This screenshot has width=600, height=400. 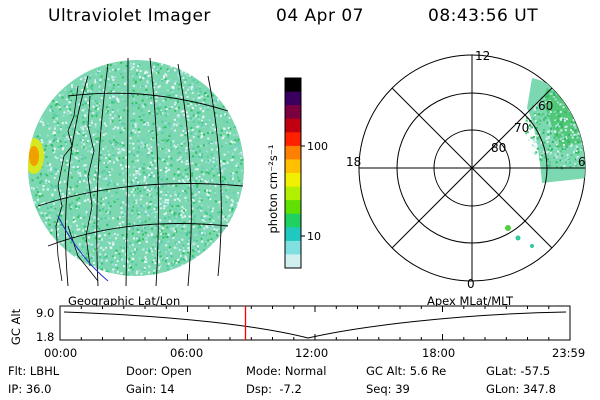 I want to click on mlt-label-top: 12, so click(x=482, y=56).